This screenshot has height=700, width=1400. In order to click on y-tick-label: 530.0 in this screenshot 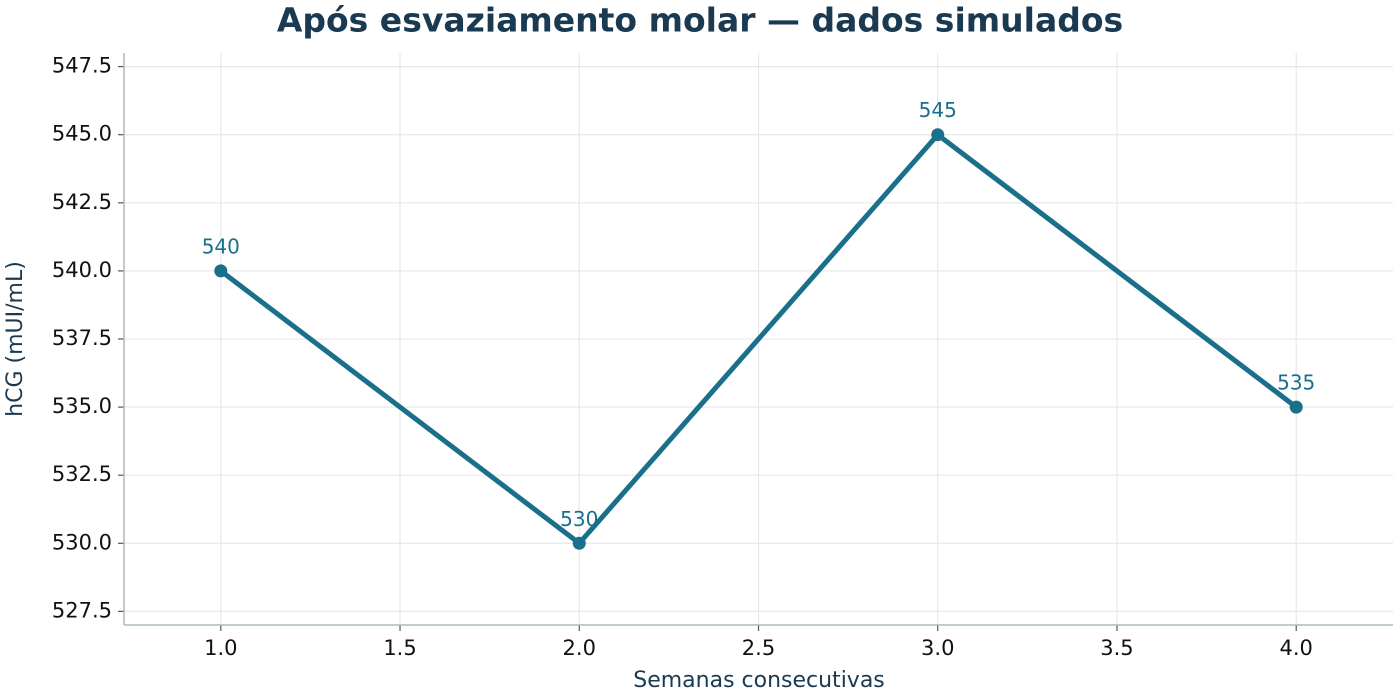, I will do `click(82, 542)`.